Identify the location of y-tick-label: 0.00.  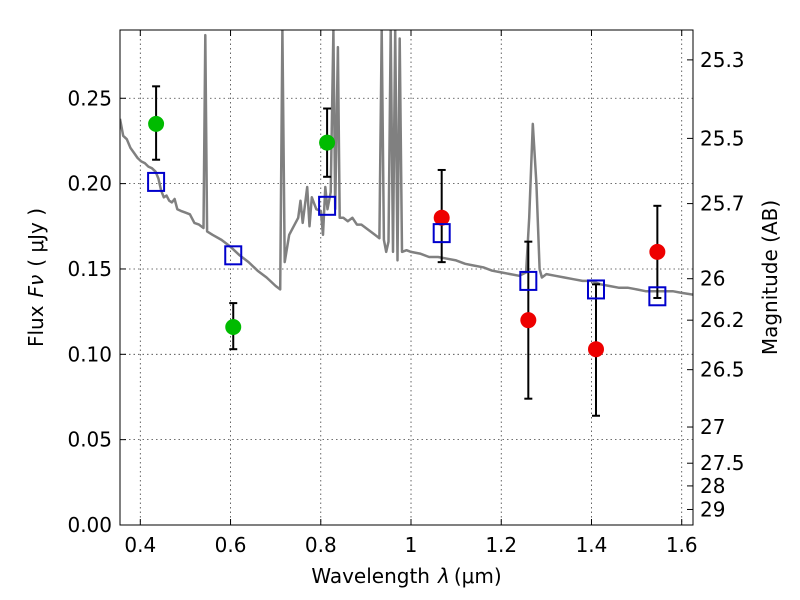
(89, 525).